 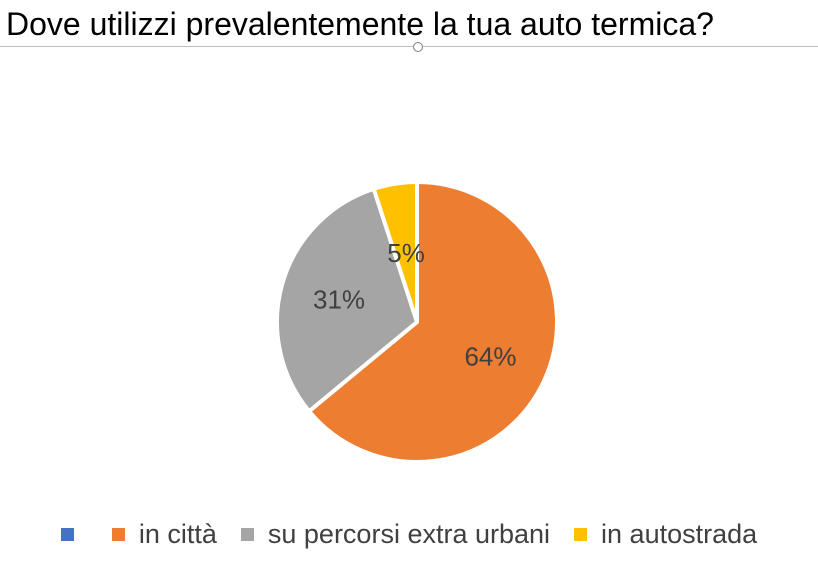 I want to click on legend-item-extra-urbani: su percorsi extra urbani, so click(x=395, y=534).